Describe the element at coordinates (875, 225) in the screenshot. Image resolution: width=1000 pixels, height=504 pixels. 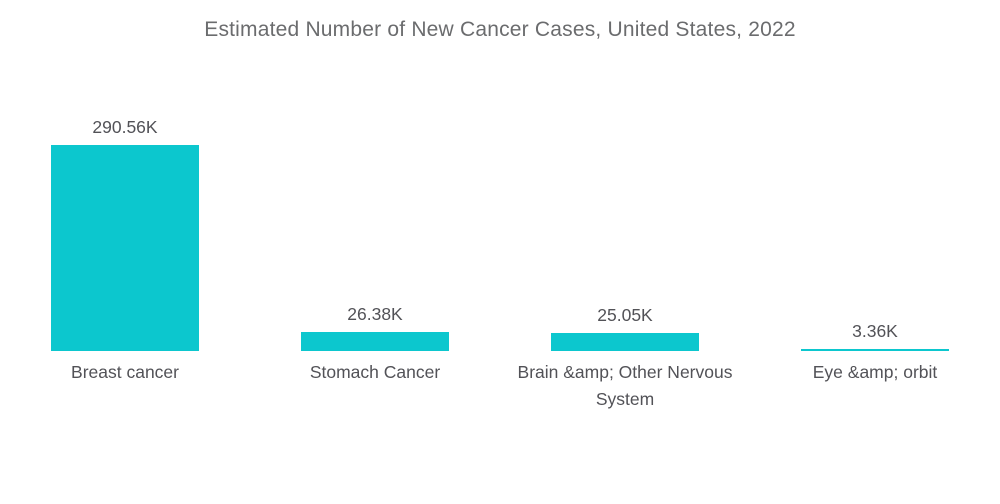
I see `bar-group: 3.36K` at that location.